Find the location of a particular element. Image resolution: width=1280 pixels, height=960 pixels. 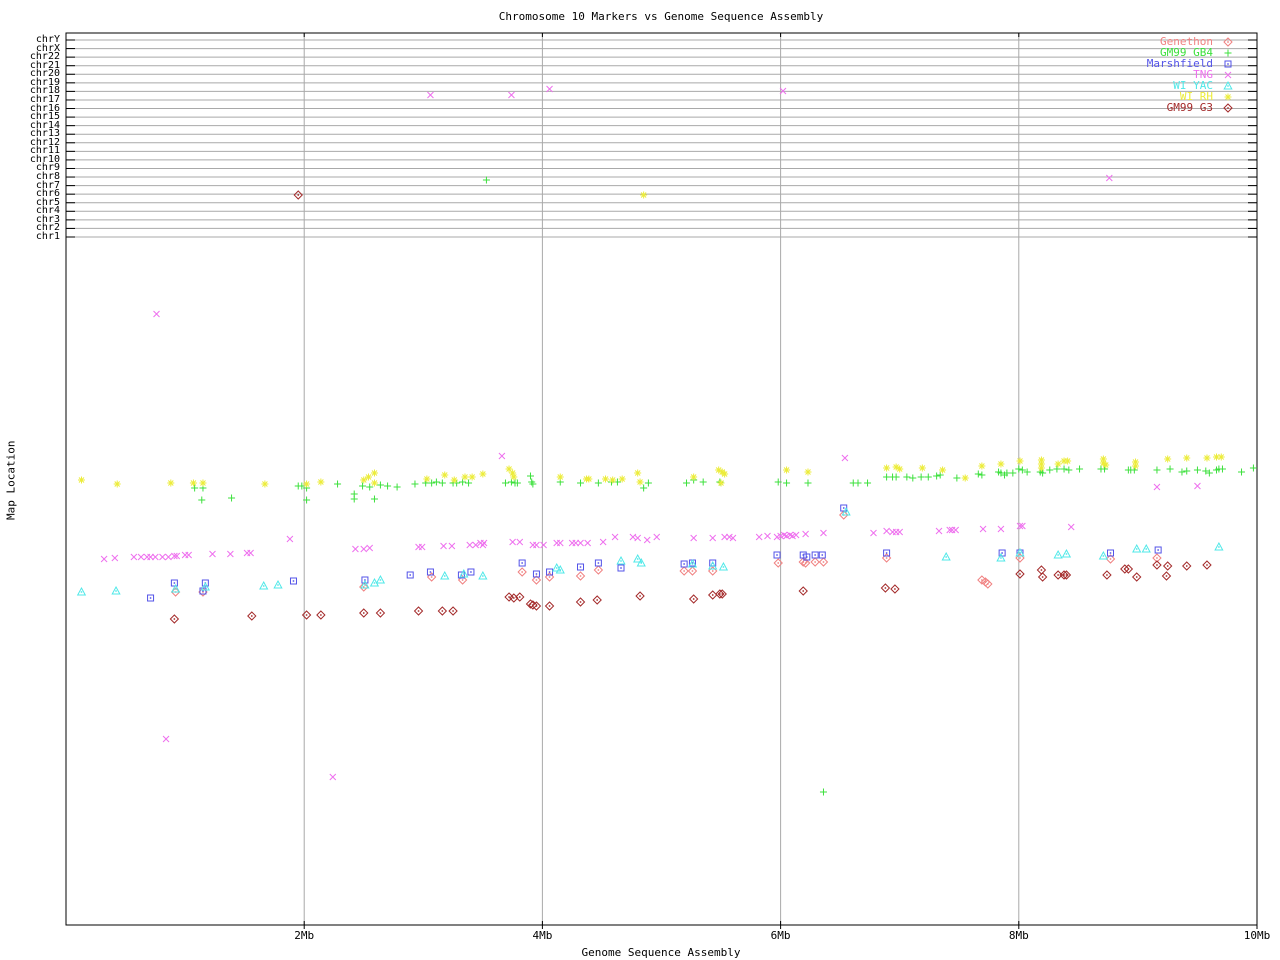

x-tick-label: 8Mb is located at coordinates (1018, 935).